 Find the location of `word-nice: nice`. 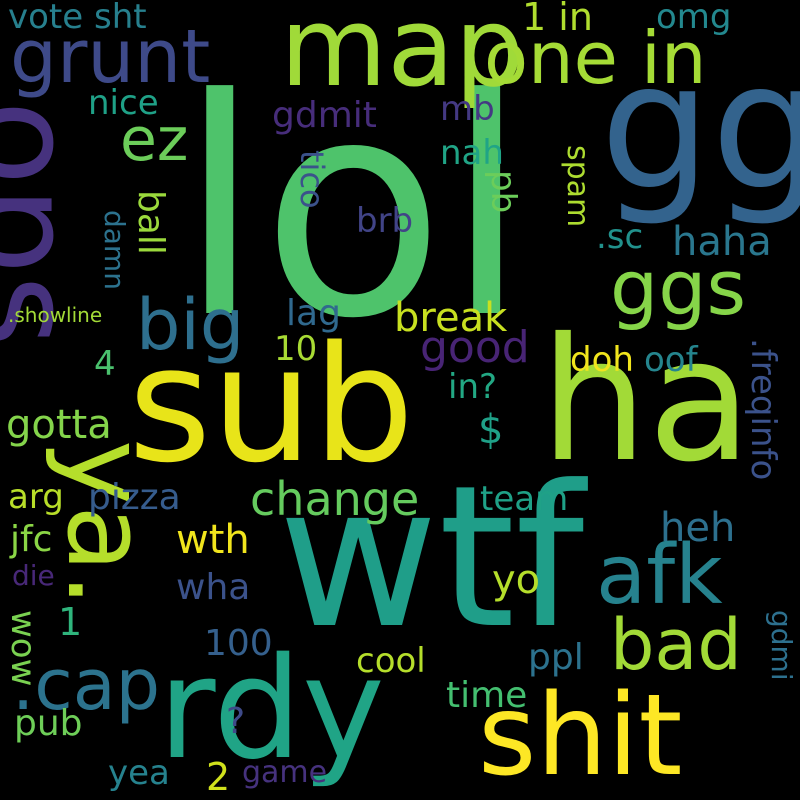

word-nice: nice is located at coordinates (123, 103).